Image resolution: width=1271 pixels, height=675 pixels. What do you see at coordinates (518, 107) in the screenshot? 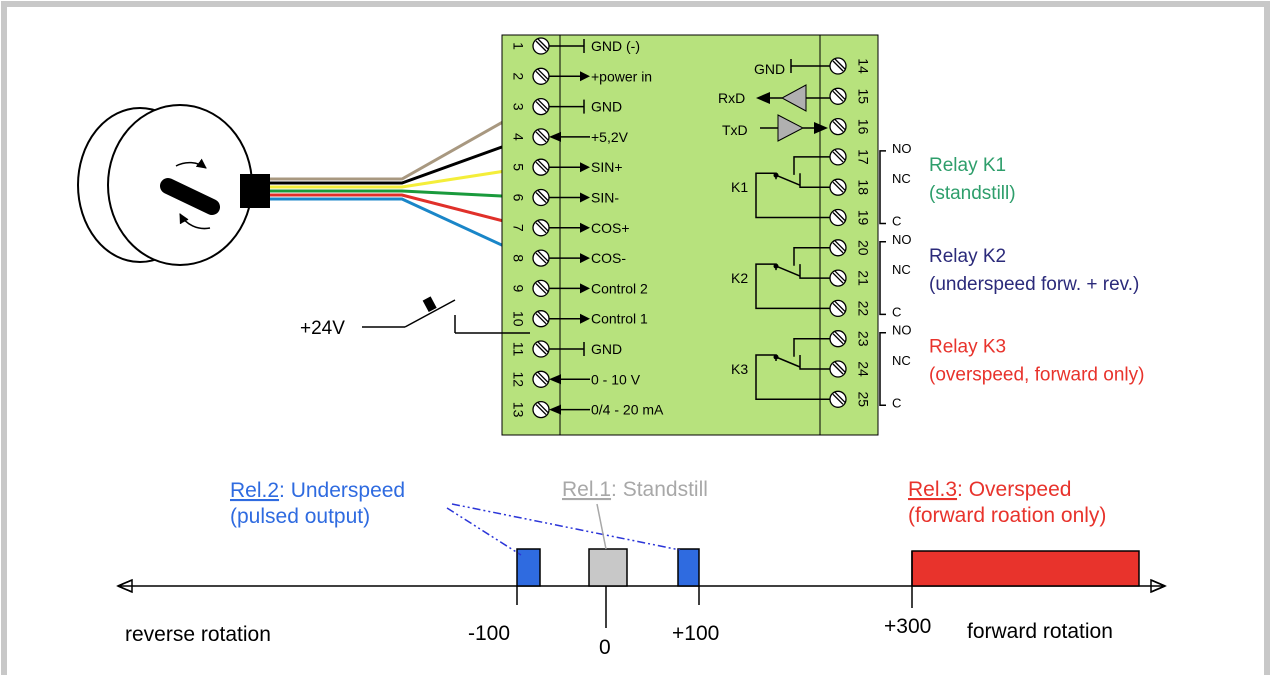
I see `terminal-number: 3` at bounding box center [518, 107].